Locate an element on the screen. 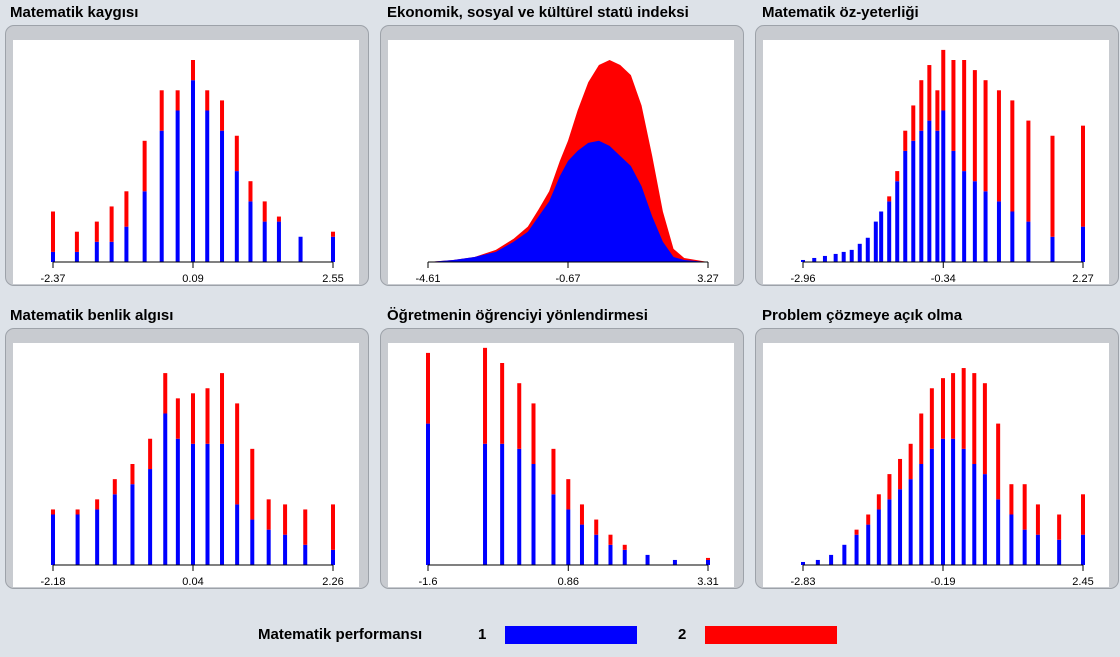  chart-svg-2: -4.61 -0.67 3.27 is located at coordinates (567, 172).